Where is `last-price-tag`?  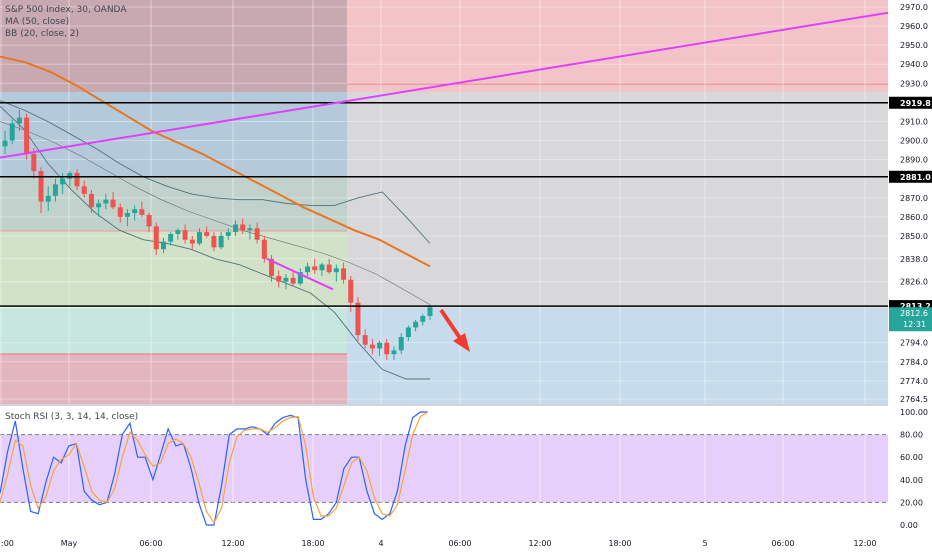 last-price-tag is located at coordinates (910, 319).